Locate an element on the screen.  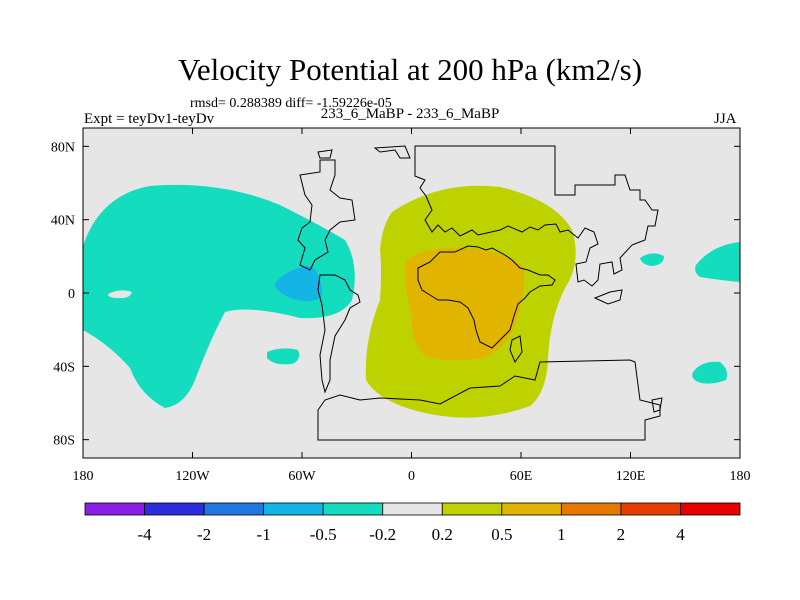
colorbar-label: -0.2 is located at coordinates (382, 534).